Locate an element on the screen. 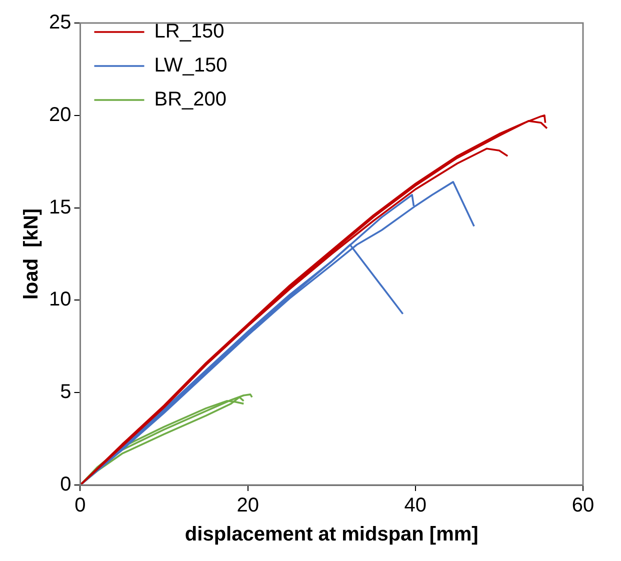  y-axis-title: load [kN] is located at coordinates (31, 254).